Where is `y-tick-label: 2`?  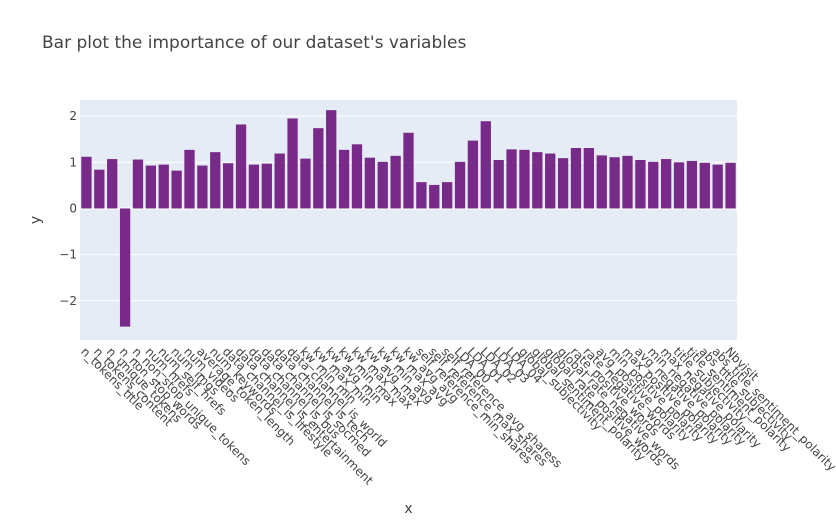
y-tick-label: 2 is located at coordinates (73, 116).